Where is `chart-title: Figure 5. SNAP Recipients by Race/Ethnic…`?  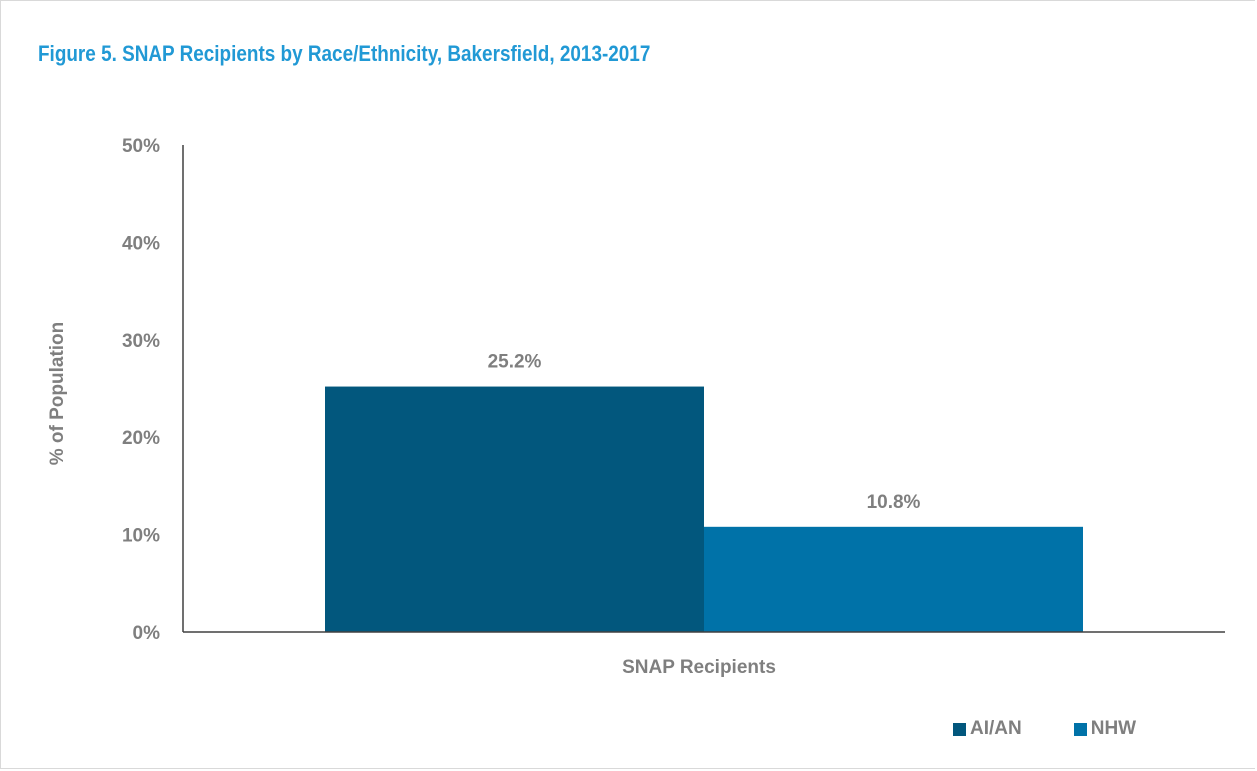
chart-title: Figure 5. SNAP Recipients by Race/Ethnic… is located at coordinates (344, 53).